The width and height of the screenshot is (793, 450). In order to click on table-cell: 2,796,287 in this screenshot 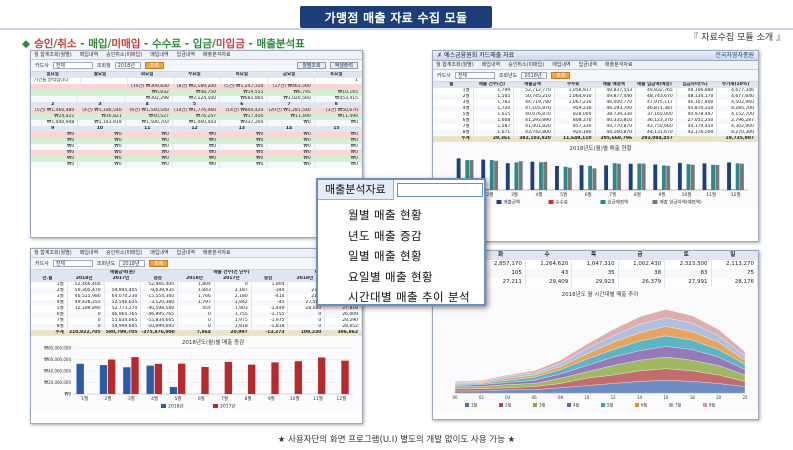, I will do `click(737, 121)`.